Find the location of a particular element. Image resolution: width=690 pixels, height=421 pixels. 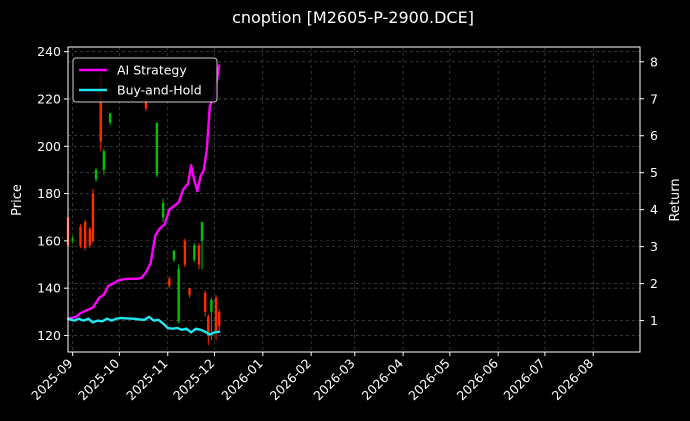

y-tick-label-left: 140 is located at coordinates (49, 288).